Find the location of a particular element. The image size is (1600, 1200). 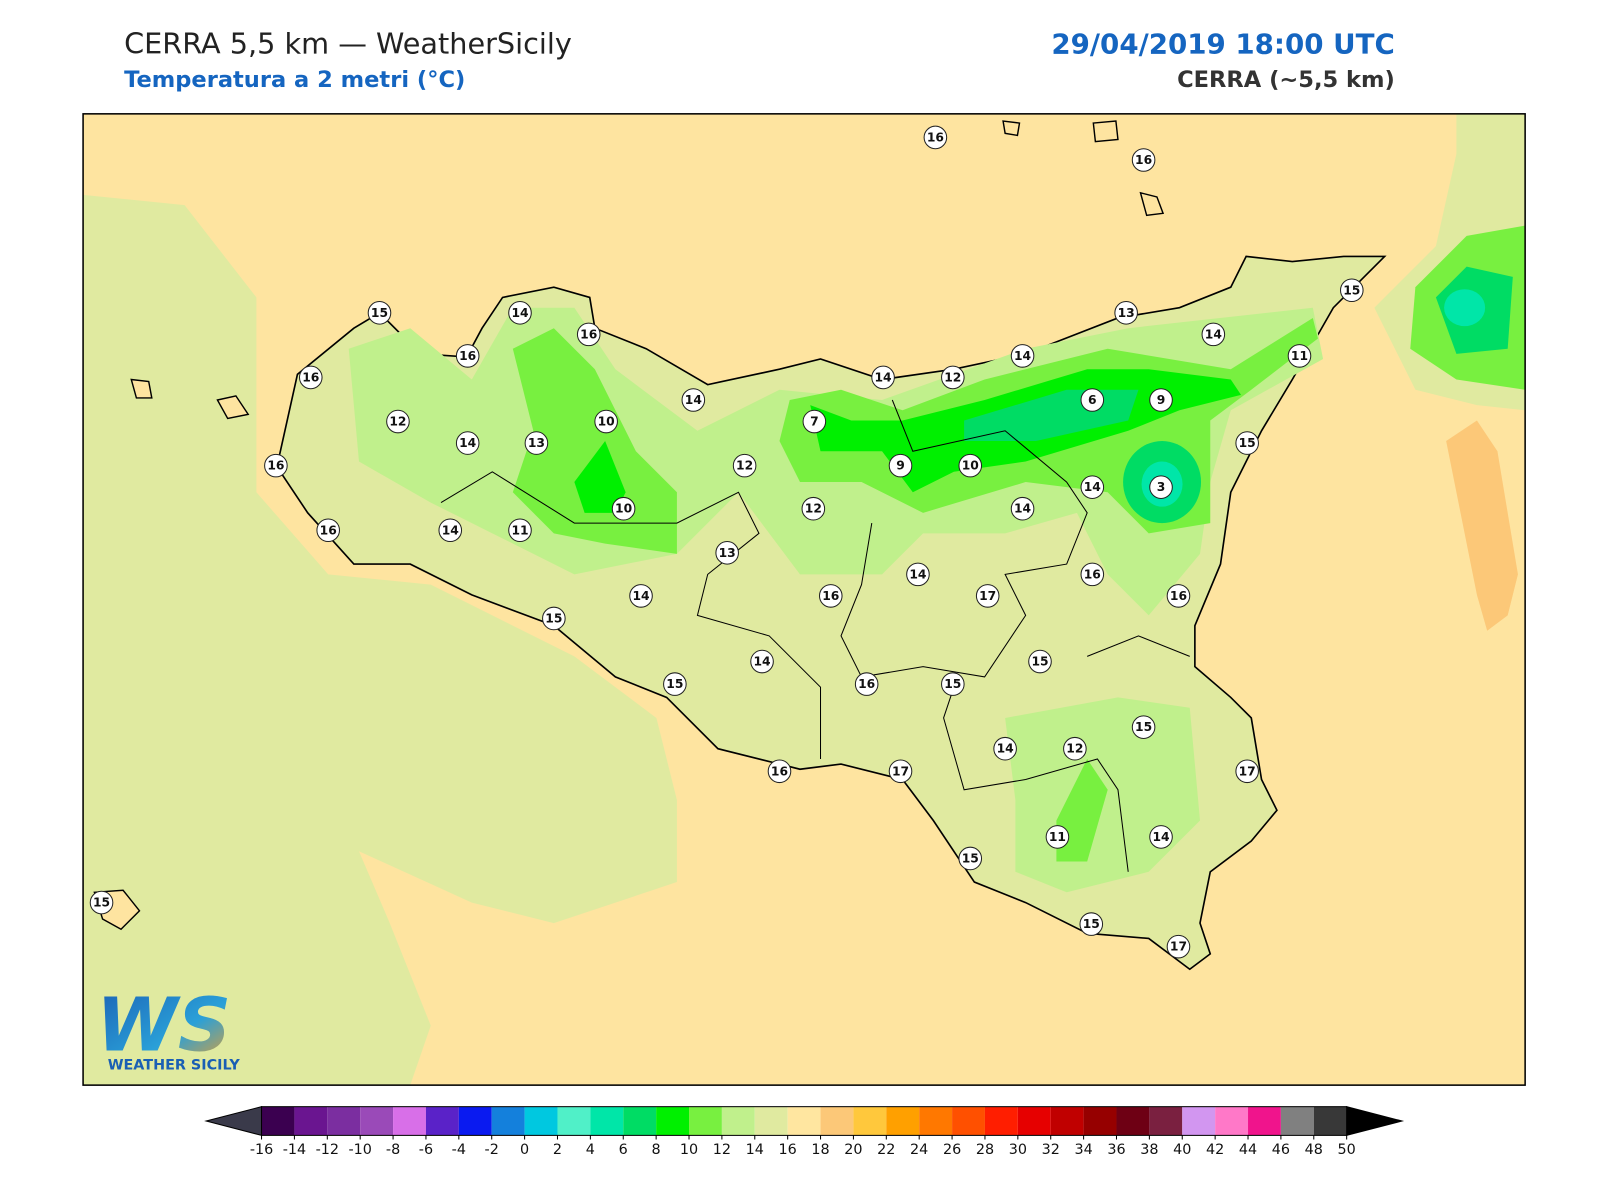

colorbar-tick-label: -6 is located at coordinates (426, 1150).